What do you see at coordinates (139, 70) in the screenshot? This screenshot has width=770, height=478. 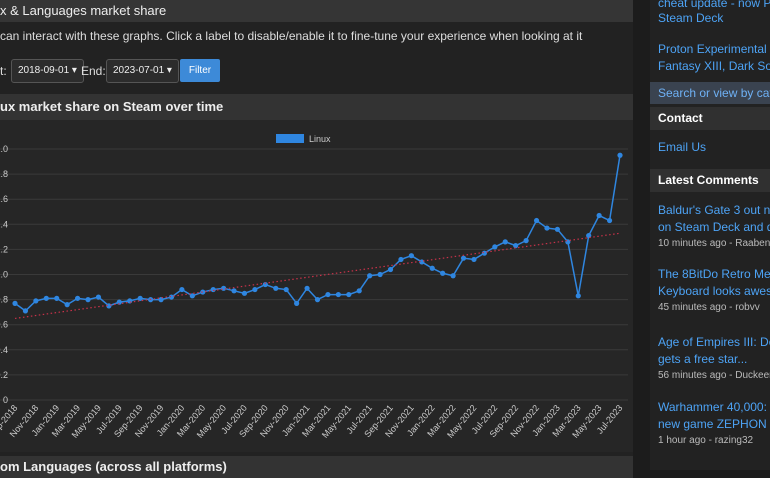 I see `end-value: 2023-07-01` at bounding box center [139, 70].